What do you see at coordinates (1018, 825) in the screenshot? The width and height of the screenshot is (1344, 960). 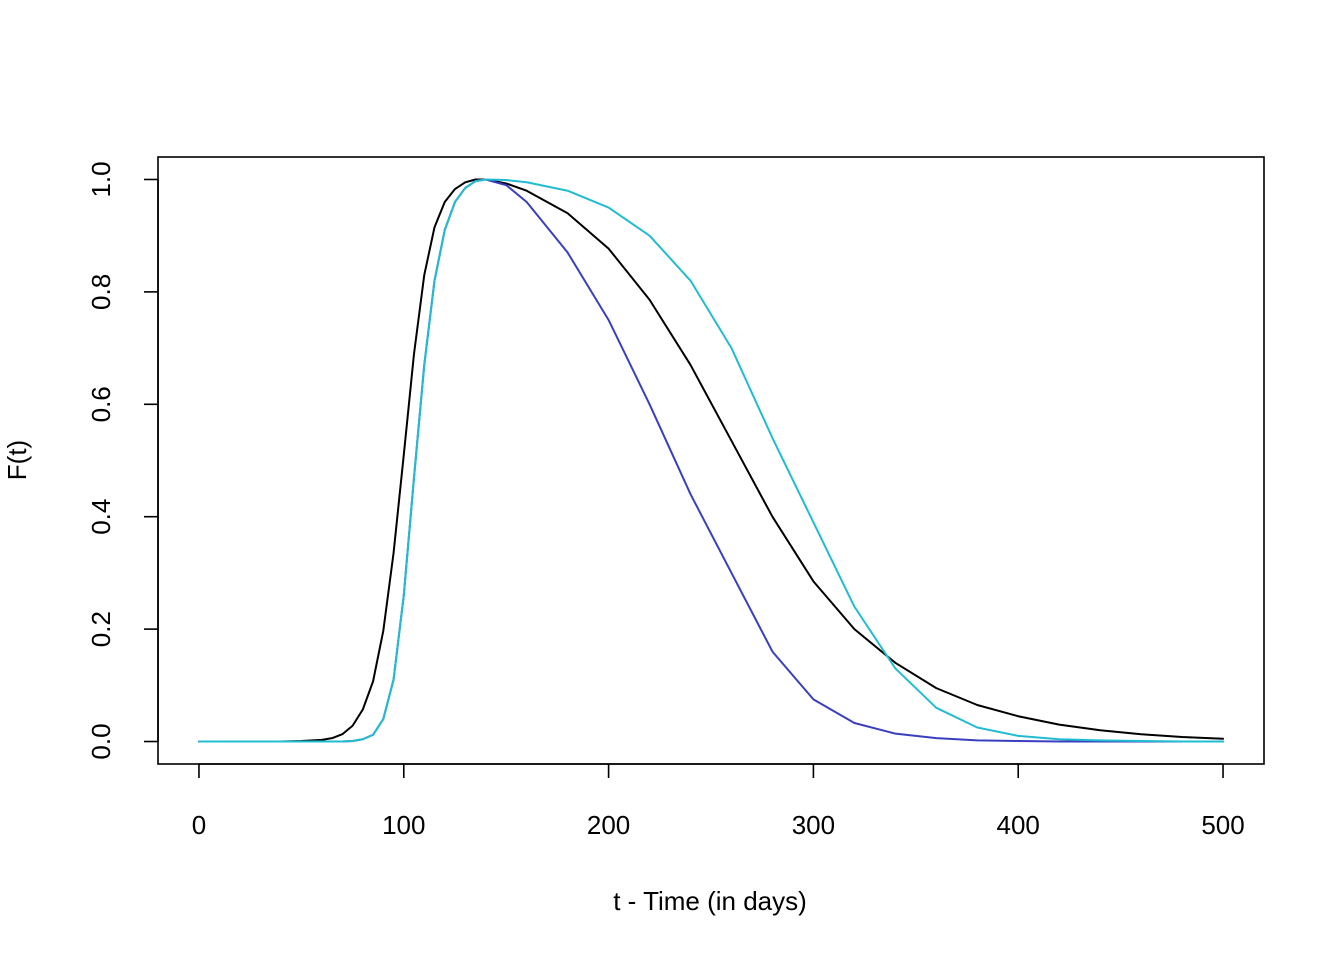 I see `x-tick-label: 400` at bounding box center [1018, 825].